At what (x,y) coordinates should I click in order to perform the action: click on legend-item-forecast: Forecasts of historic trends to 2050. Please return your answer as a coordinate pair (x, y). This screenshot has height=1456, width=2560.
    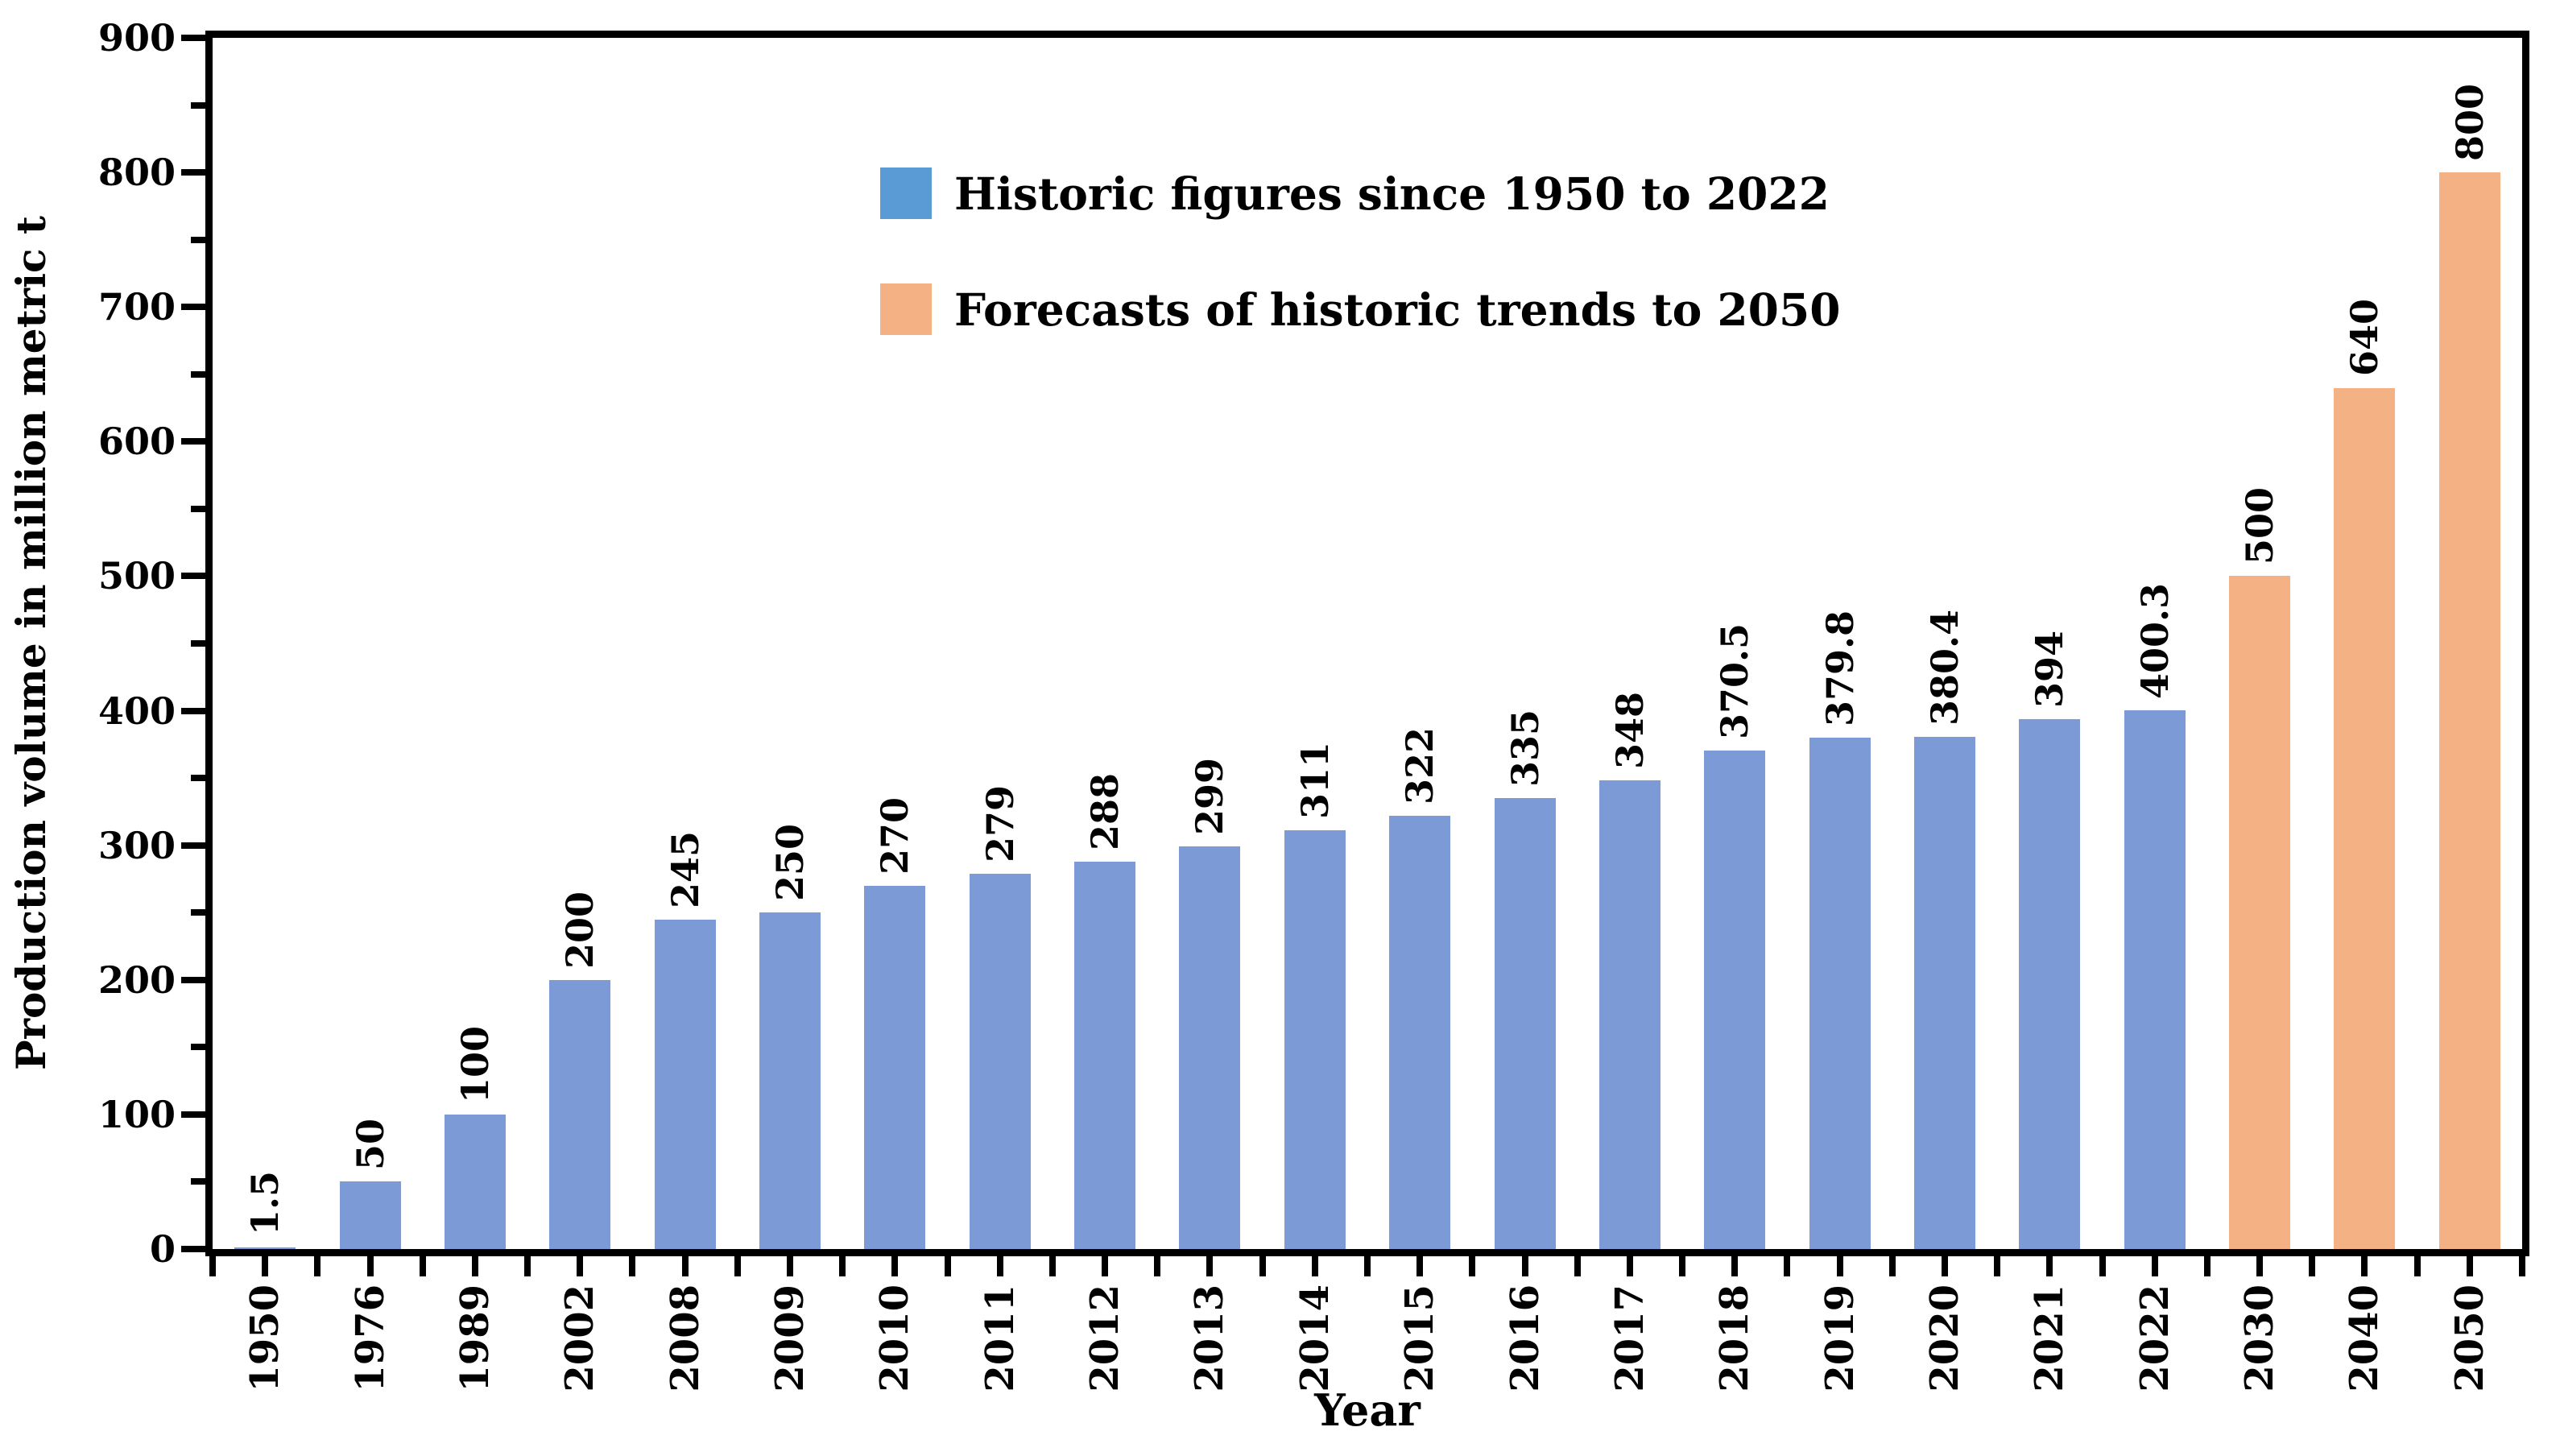
    Looking at the image, I should click on (1360, 309).